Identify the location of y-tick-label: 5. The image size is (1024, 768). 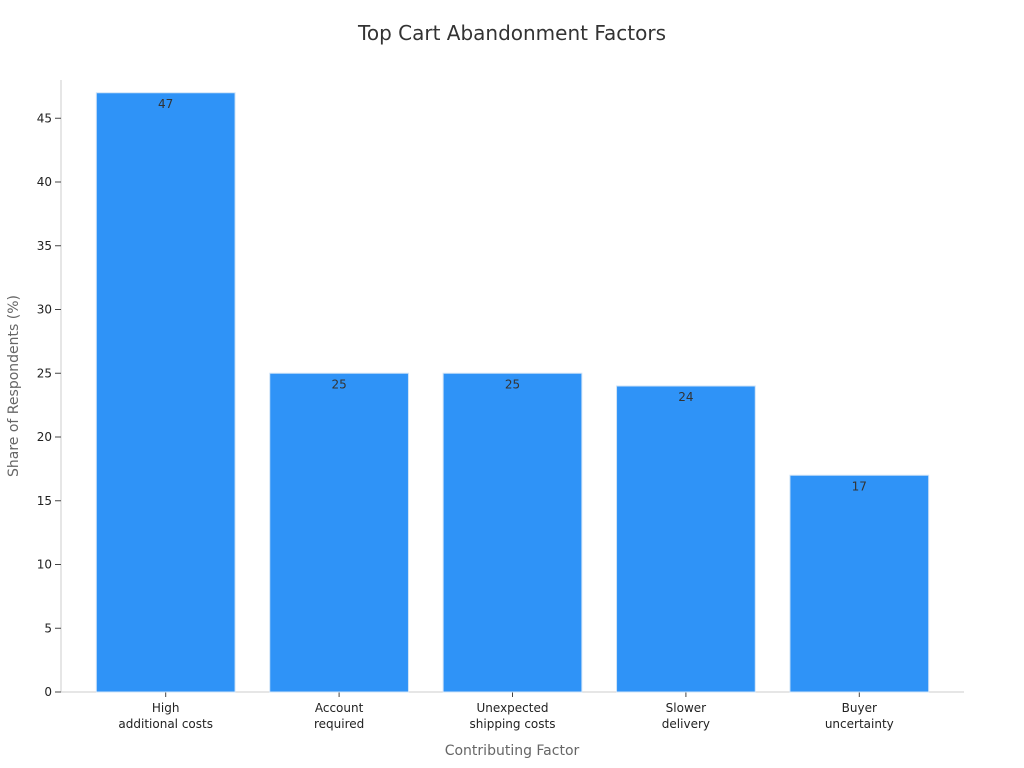
(48, 628).